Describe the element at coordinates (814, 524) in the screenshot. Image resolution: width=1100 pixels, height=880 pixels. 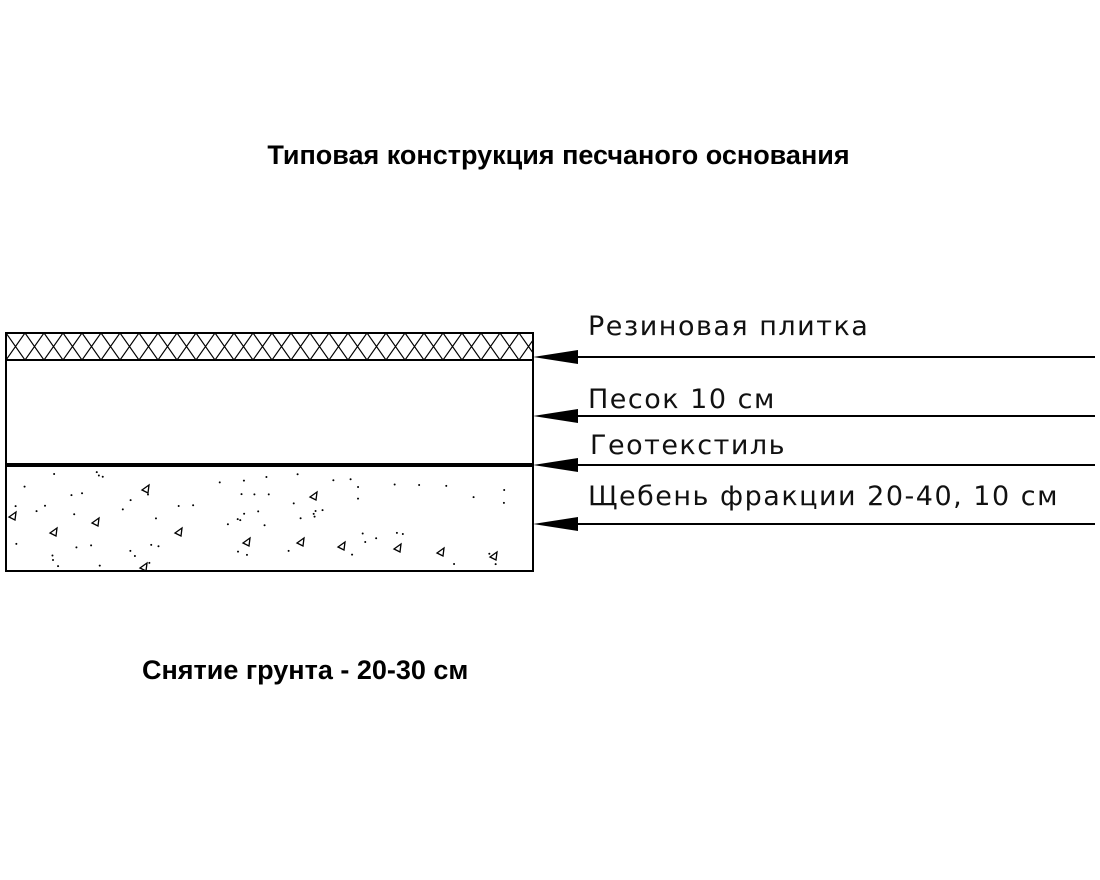
I see `leader-gravel` at that location.